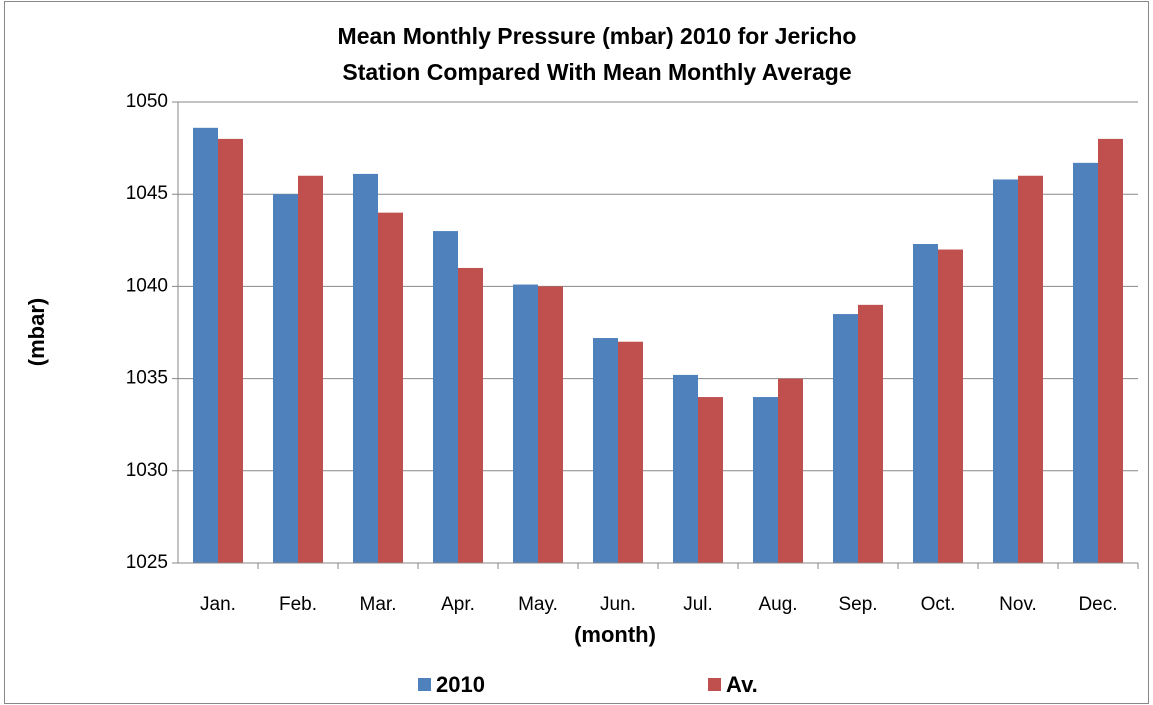 The width and height of the screenshot is (1153, 705). What do you see at coordinates (147, 101) in the screenshot?
I see `y-tick-label: 1050` at bounding box center [147, 101].